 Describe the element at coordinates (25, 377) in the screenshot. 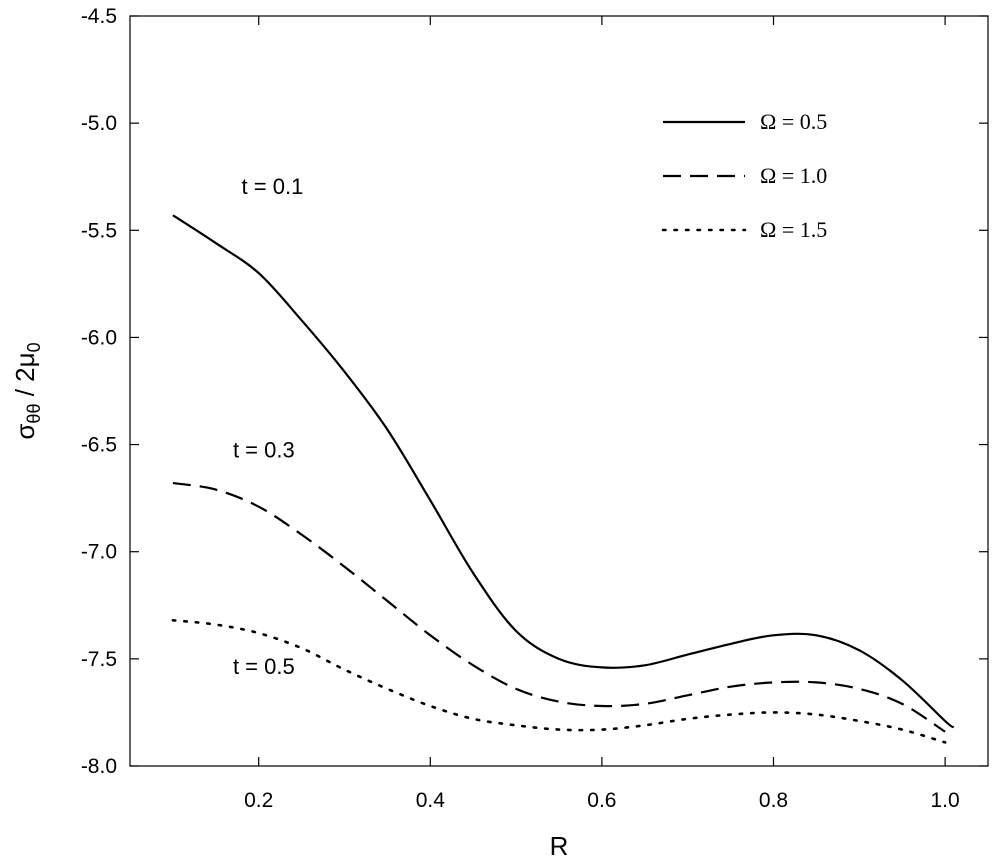

I see `y-axis-label-mid: / 2μ` at that location.